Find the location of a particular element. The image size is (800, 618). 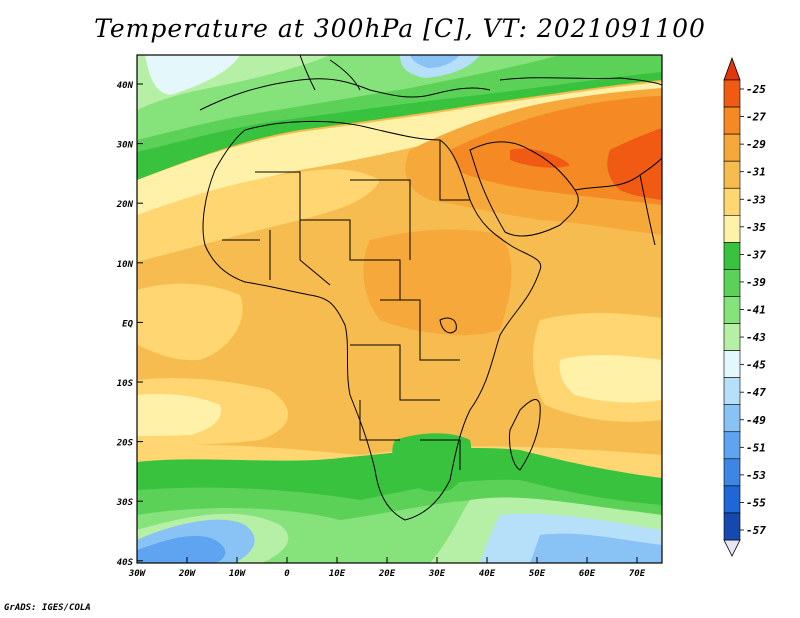

lat-label: 30N is located at coordinates (125, 146).